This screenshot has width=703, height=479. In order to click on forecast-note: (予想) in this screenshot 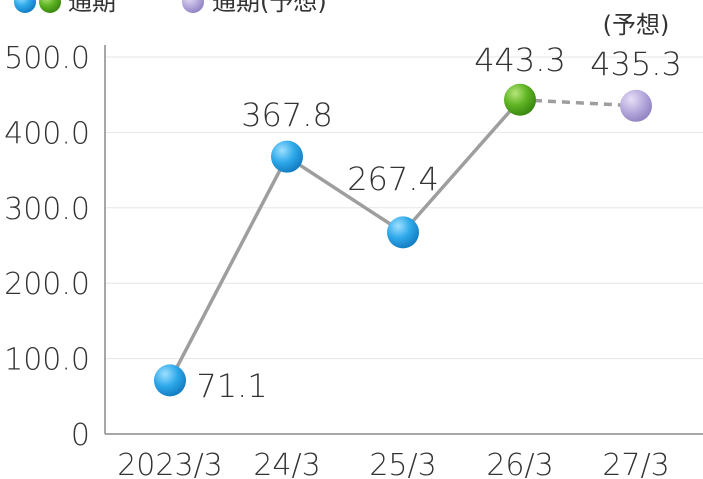, I will do `click(636, 25)`.